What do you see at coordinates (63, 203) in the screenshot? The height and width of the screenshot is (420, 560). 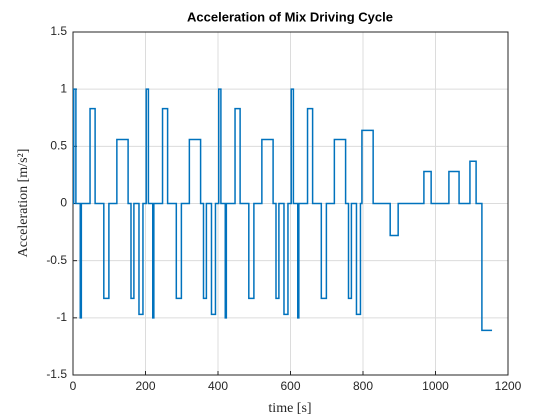 I see `y-tick-label: 0` at bounding box center [63, 203].